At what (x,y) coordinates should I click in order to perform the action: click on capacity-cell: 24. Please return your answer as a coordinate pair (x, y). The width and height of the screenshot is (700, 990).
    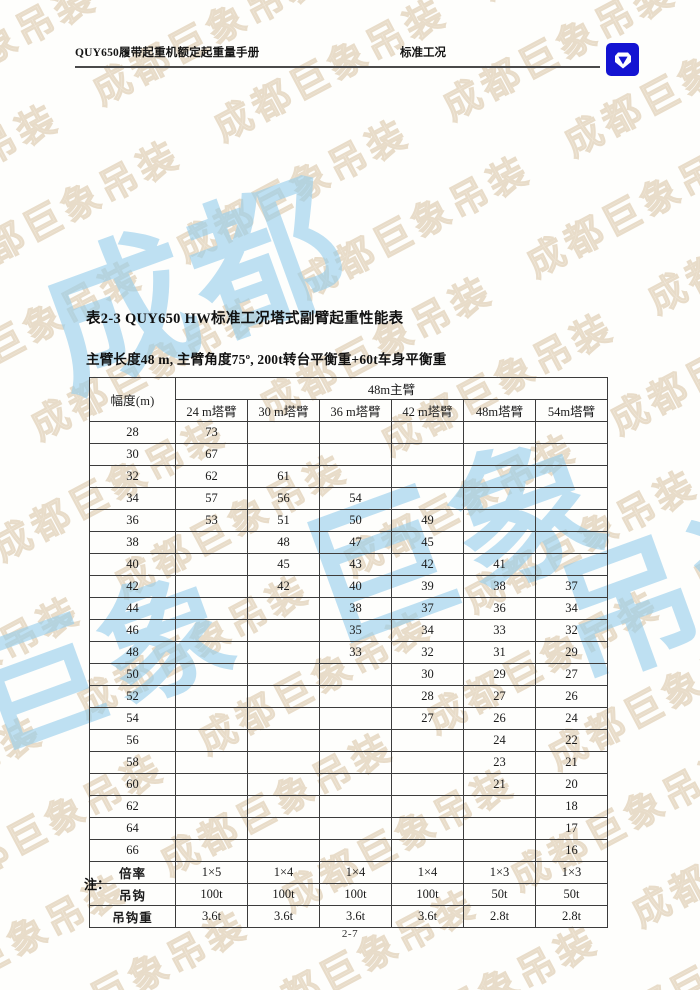
    Looking at the image, I should click on (571, 718).